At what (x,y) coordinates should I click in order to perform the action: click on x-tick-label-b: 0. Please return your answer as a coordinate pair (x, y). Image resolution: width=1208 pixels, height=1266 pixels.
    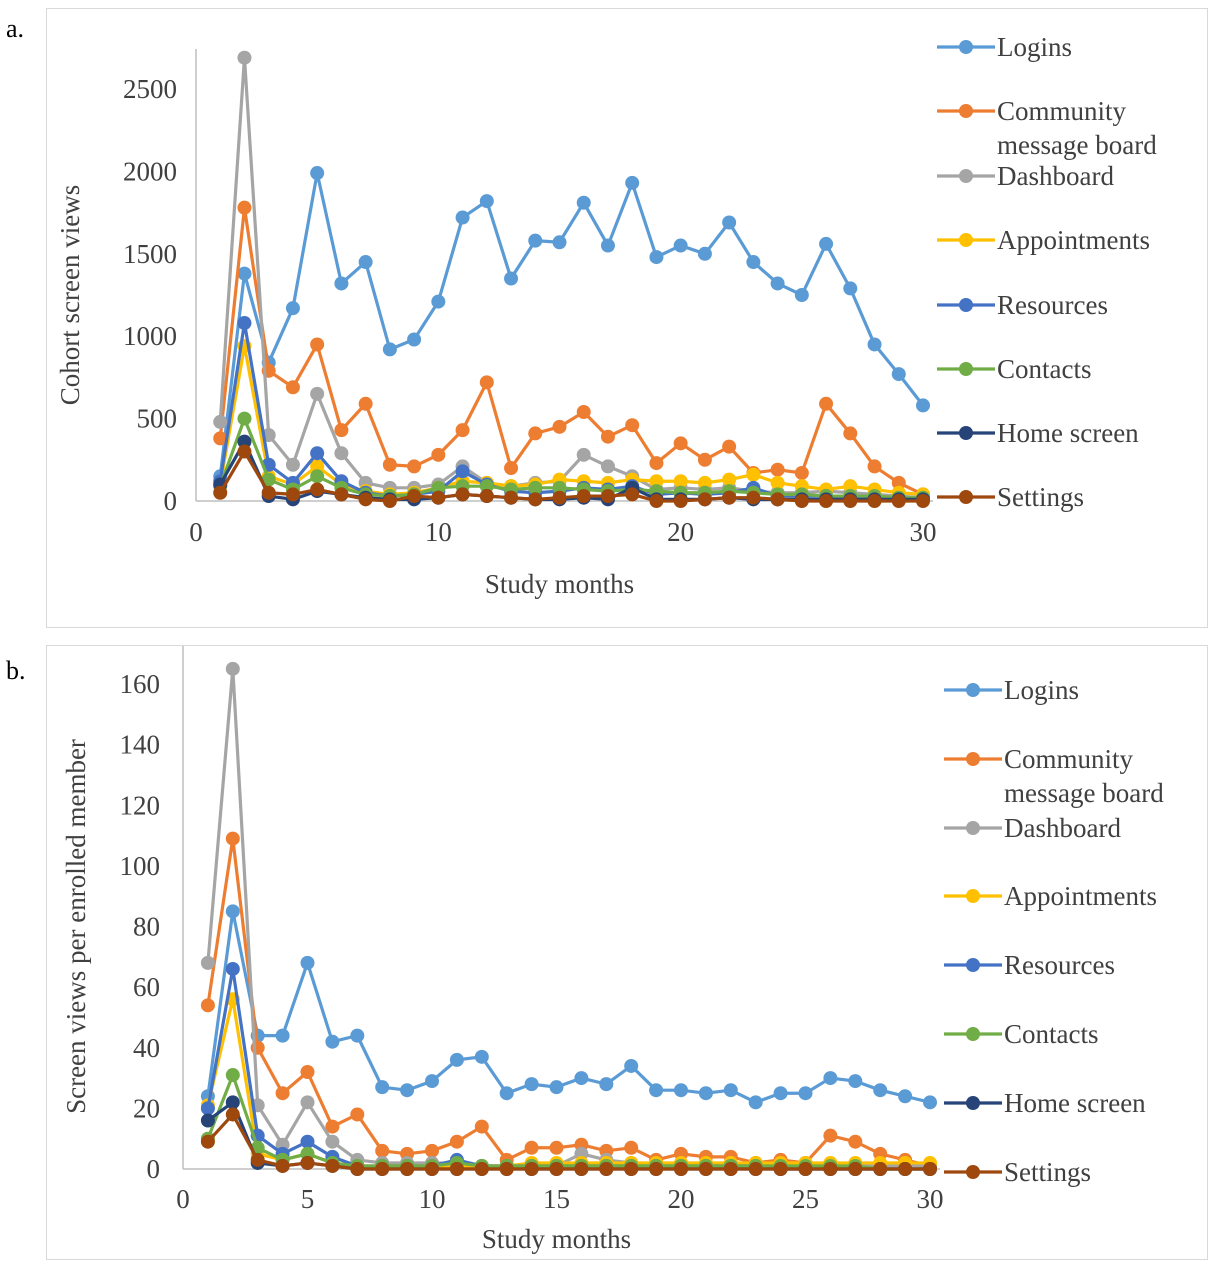
    Looking at the image, I should click on (183, 1199).